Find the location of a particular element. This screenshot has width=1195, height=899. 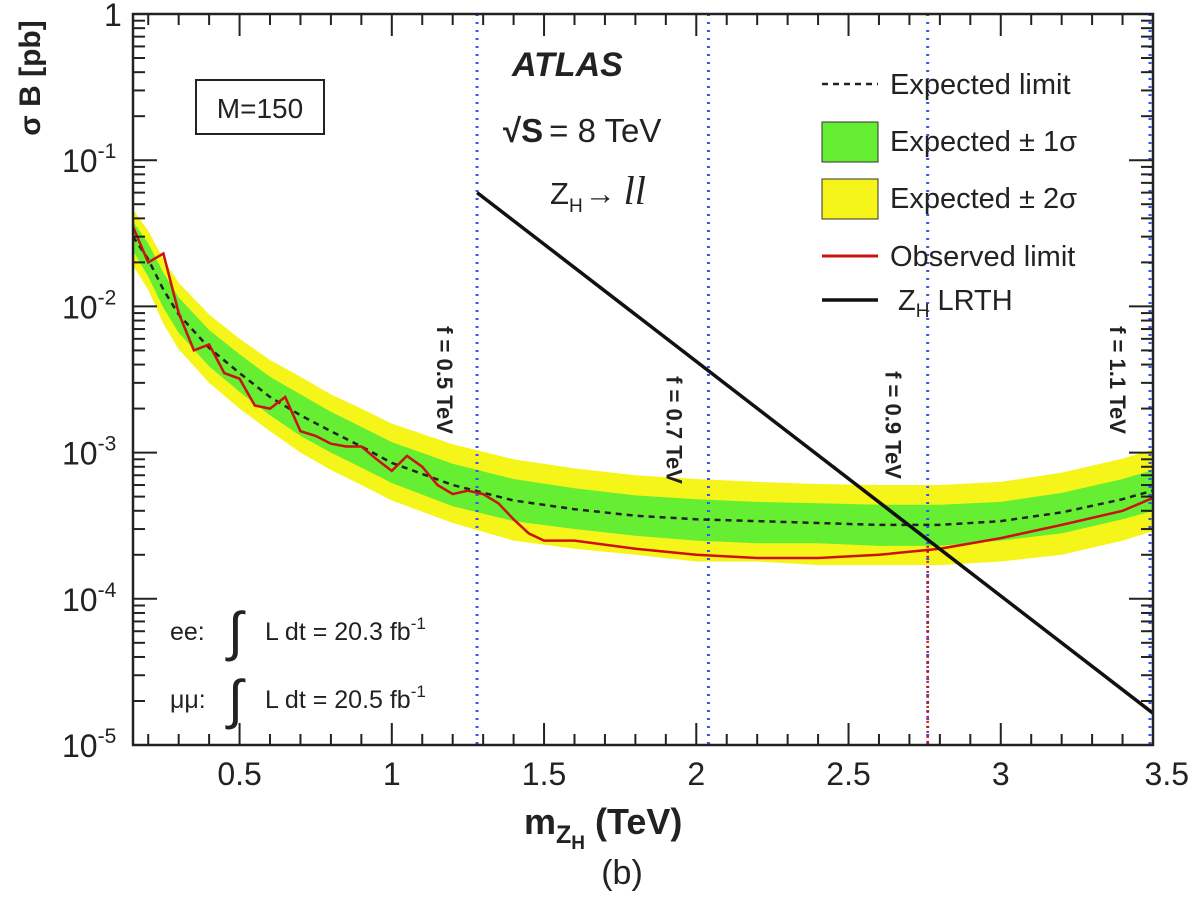

legend-label-2sigma: Expected ± 2σ is located at coordinates (983, 199).